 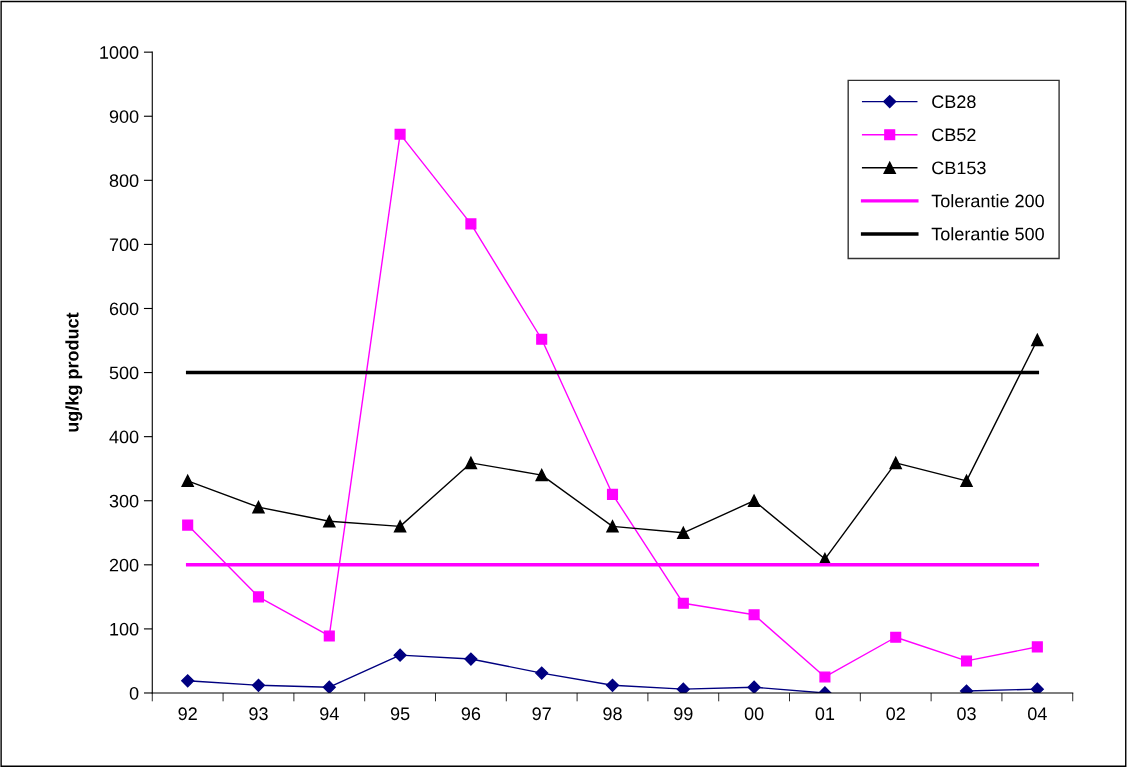 What do you see at coordinates (119, 52) in the screenshot?
I see `y-tick-label: 1000` at bounding box center [119, 52].